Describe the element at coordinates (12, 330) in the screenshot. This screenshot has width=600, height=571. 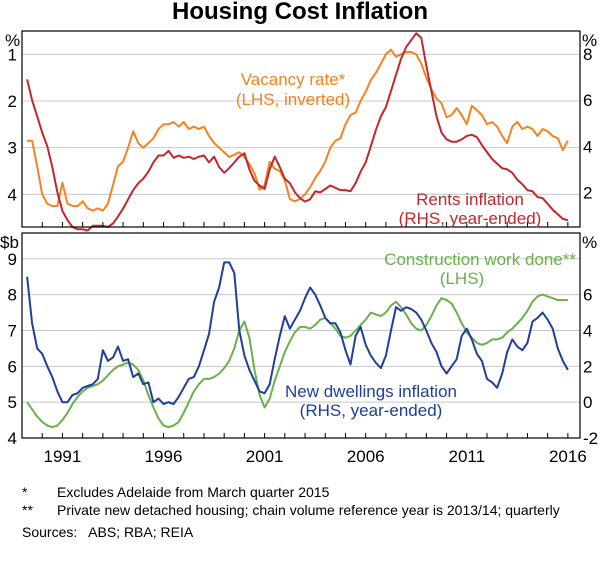
I see `left-tick-label-bottom: 7` at that location.